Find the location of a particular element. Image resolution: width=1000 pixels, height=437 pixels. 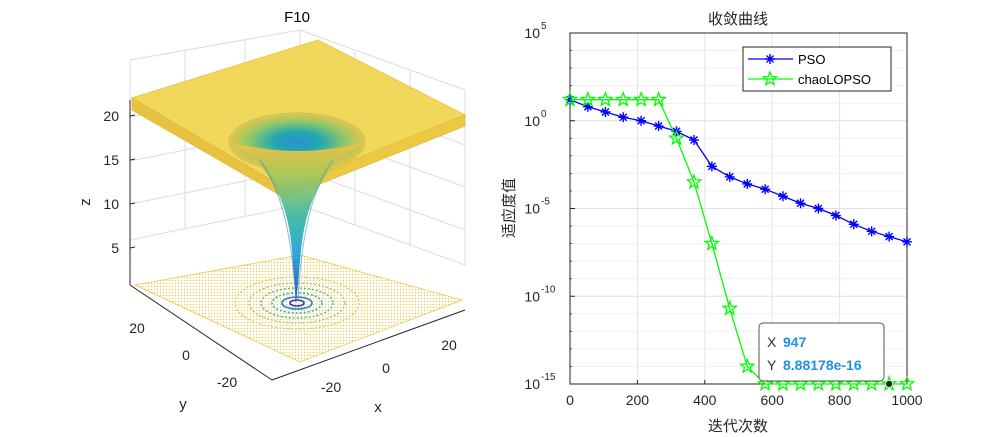

datatip-marker is located at coordinates (889, 383).